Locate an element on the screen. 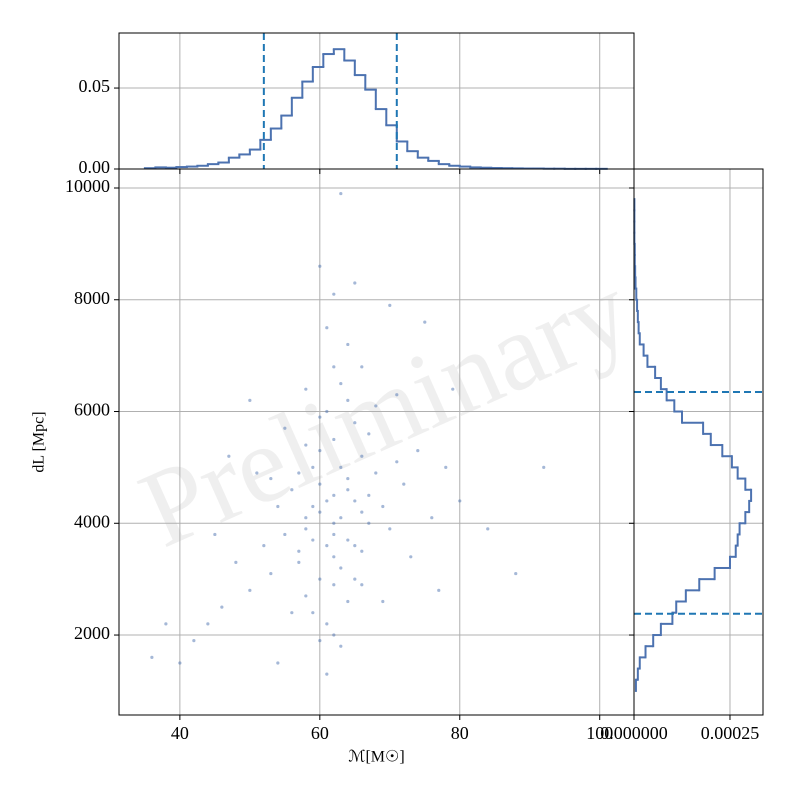  y-tick-label: 8000 is located at coordinates (92, 298).